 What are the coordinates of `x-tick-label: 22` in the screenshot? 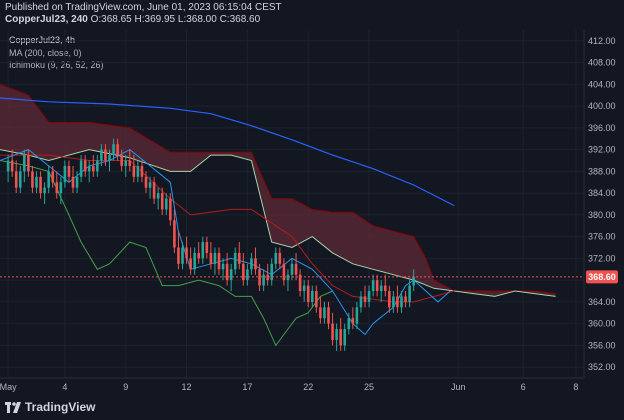 It's located at (308, 387).